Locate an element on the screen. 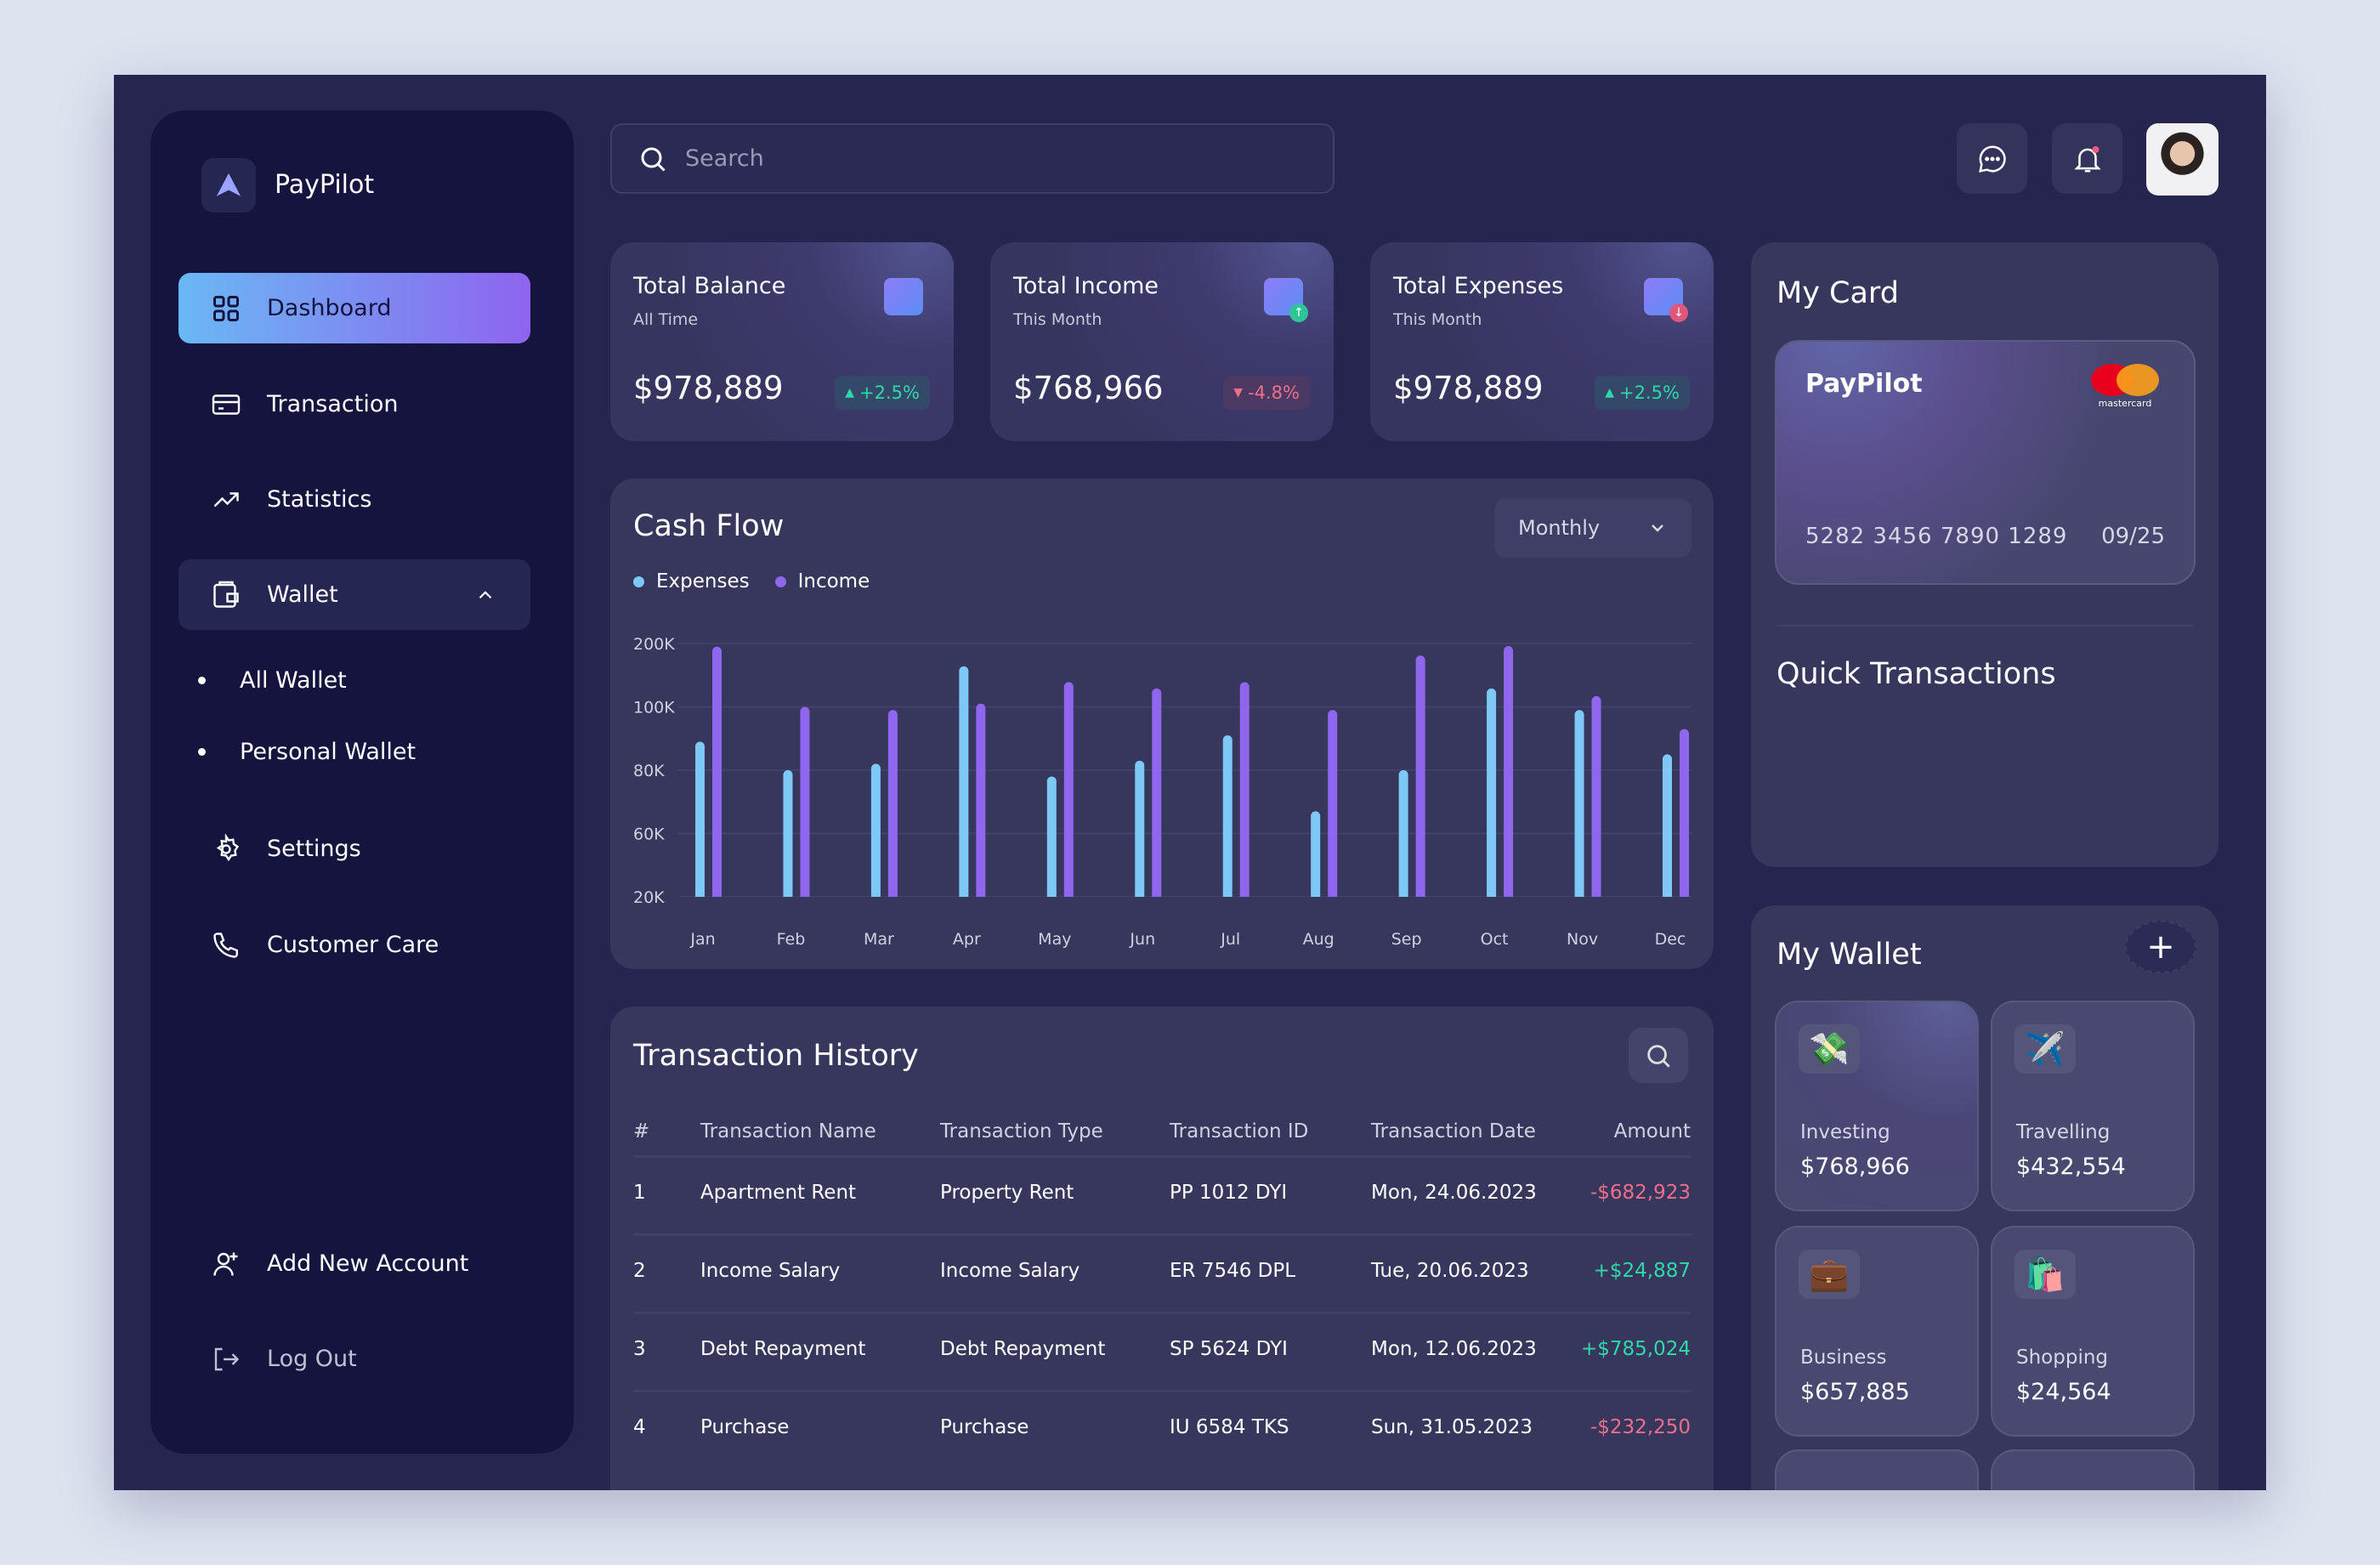  add-wallet-button: + is located at coordinates (2160, 947).